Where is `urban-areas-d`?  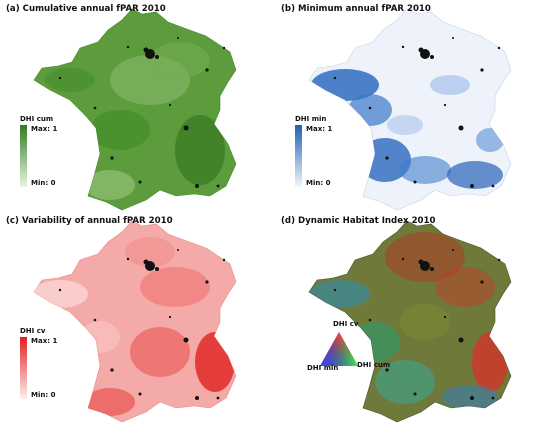 urban-areas-d is located at coordinates (417, 324).